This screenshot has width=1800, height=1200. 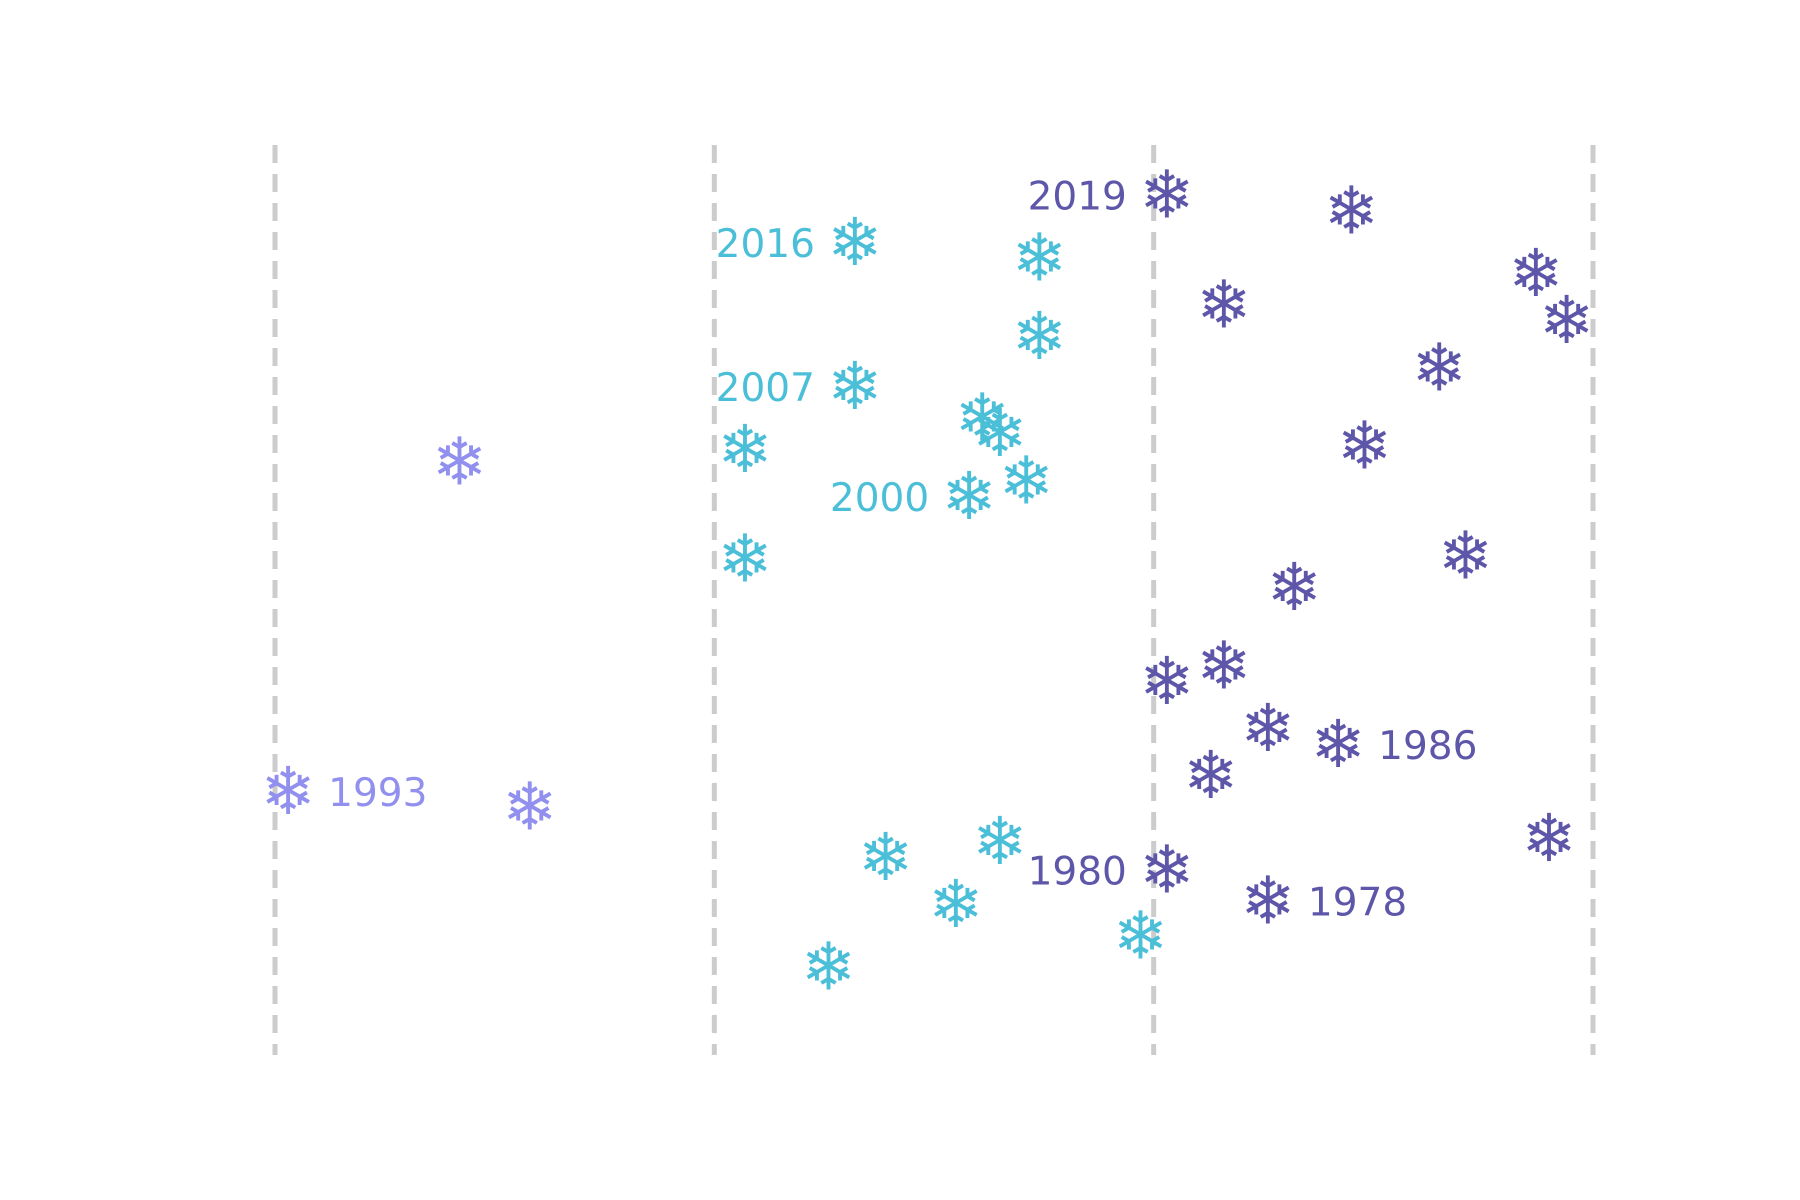 I want to click on point-year-label: 2007, so click(x=765, y=388).